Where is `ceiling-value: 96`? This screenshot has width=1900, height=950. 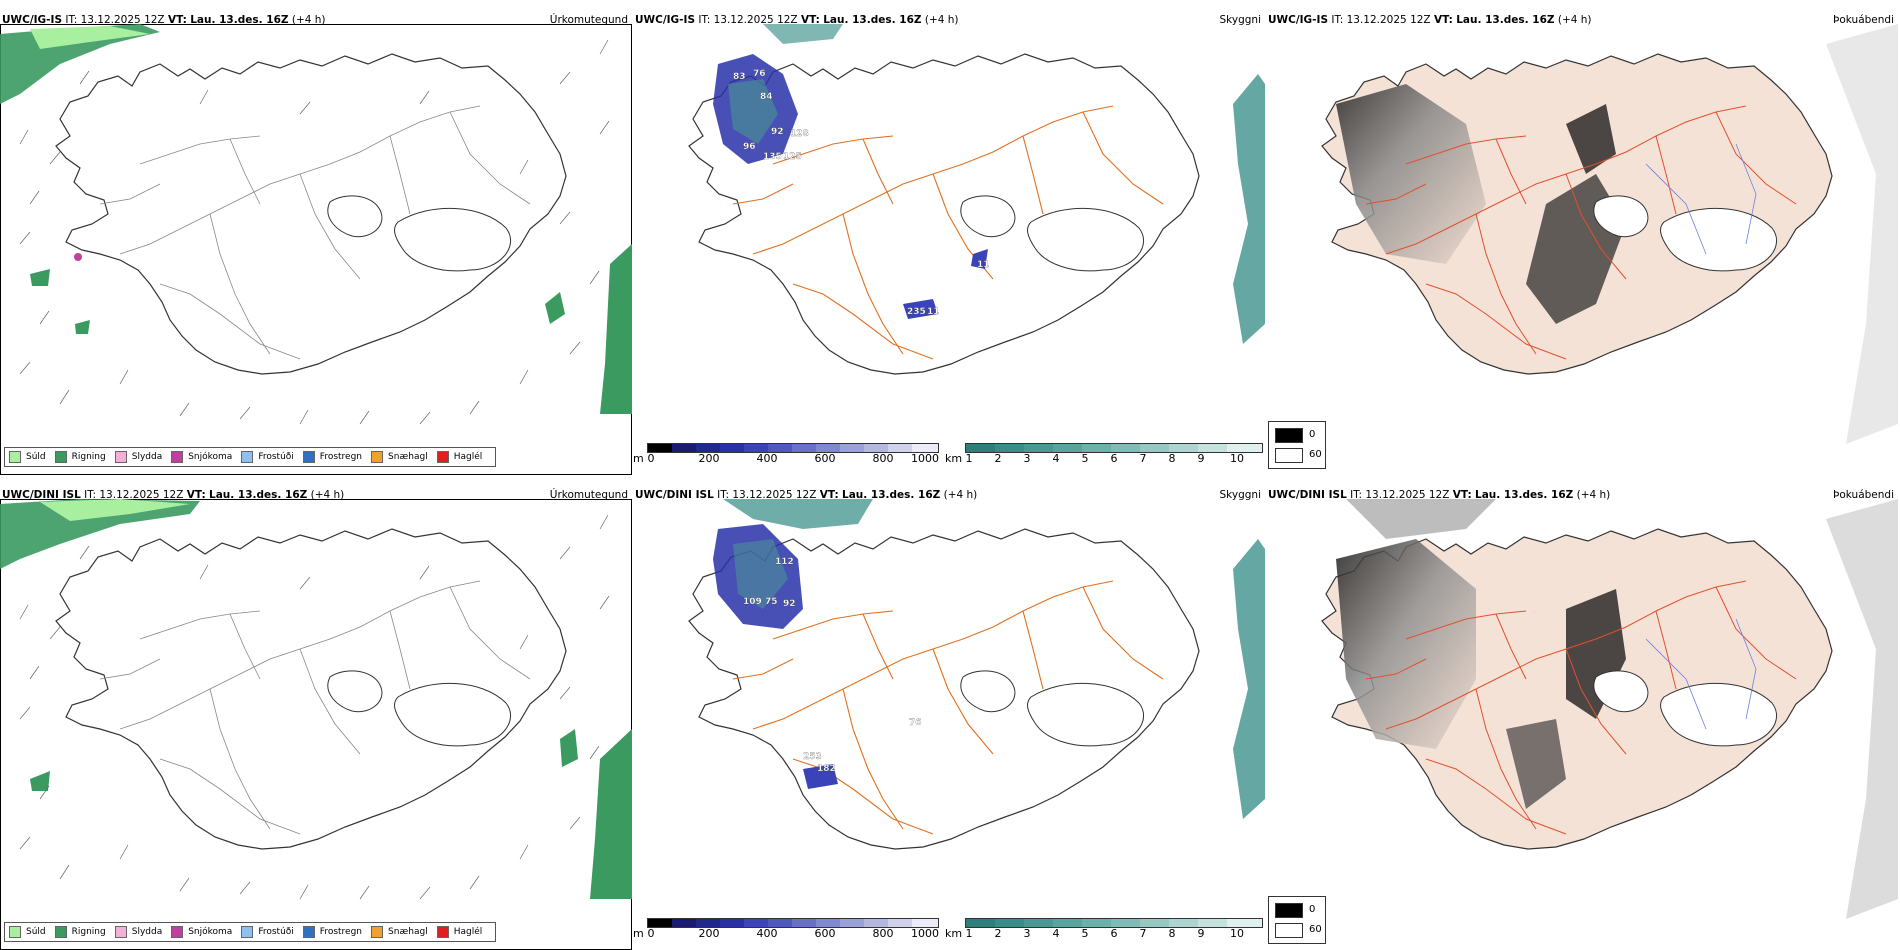 ceiling-value: 96 is located at coordinates (749, 147).